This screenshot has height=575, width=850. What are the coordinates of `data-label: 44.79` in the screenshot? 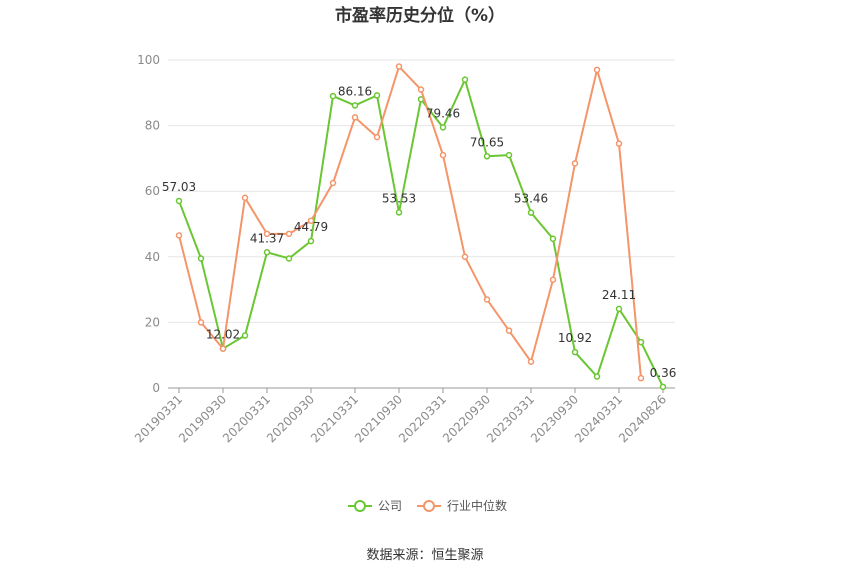 It's located at (311, 227).